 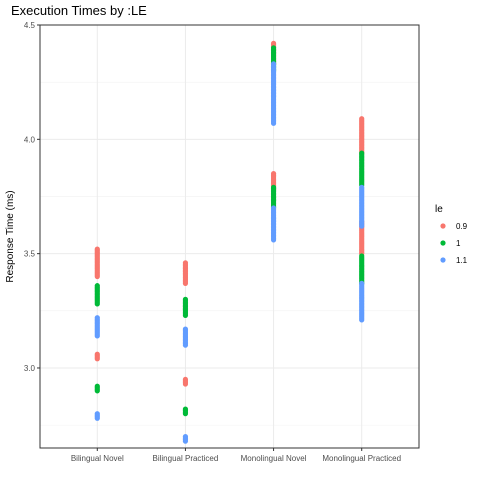 I want to click on legend-label: 1, so click(x=458, y=243).